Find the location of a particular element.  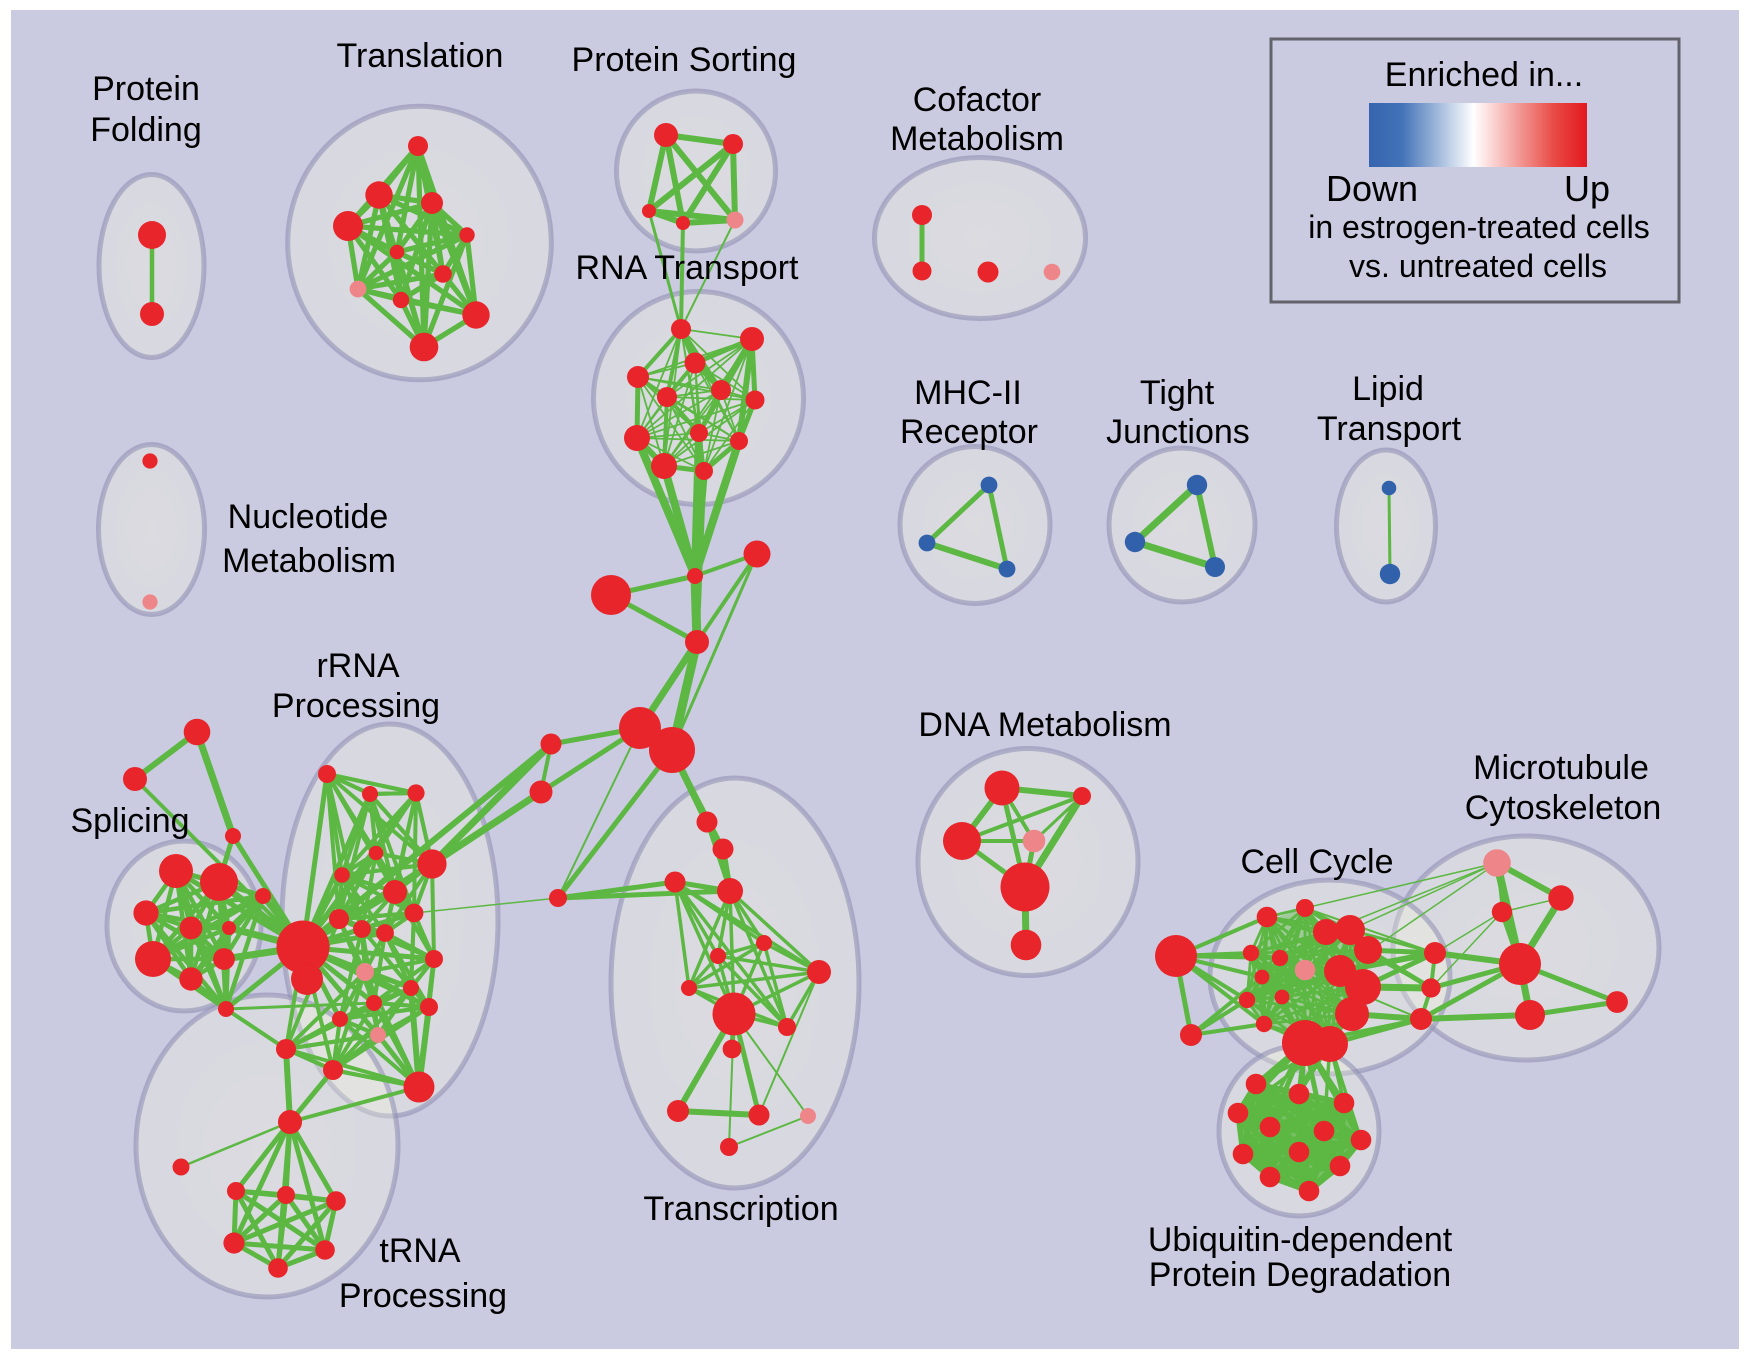

svg-text: Down is located at coordinates (1372, 188).